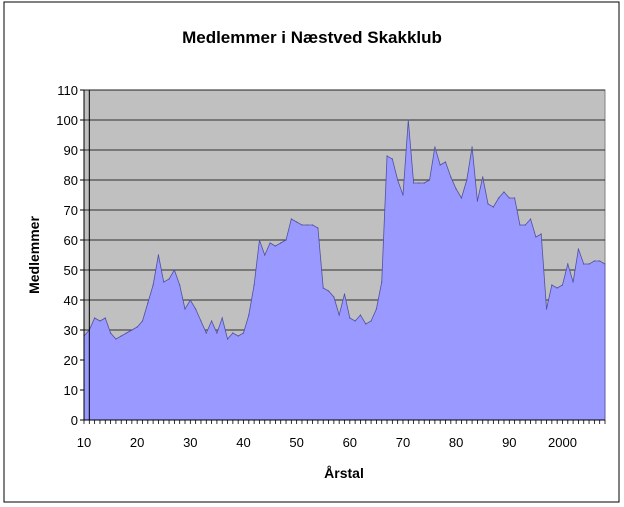 This screenshot has width=624, height=507. I want to click on y-tick-label: 30, so click(71, 330).